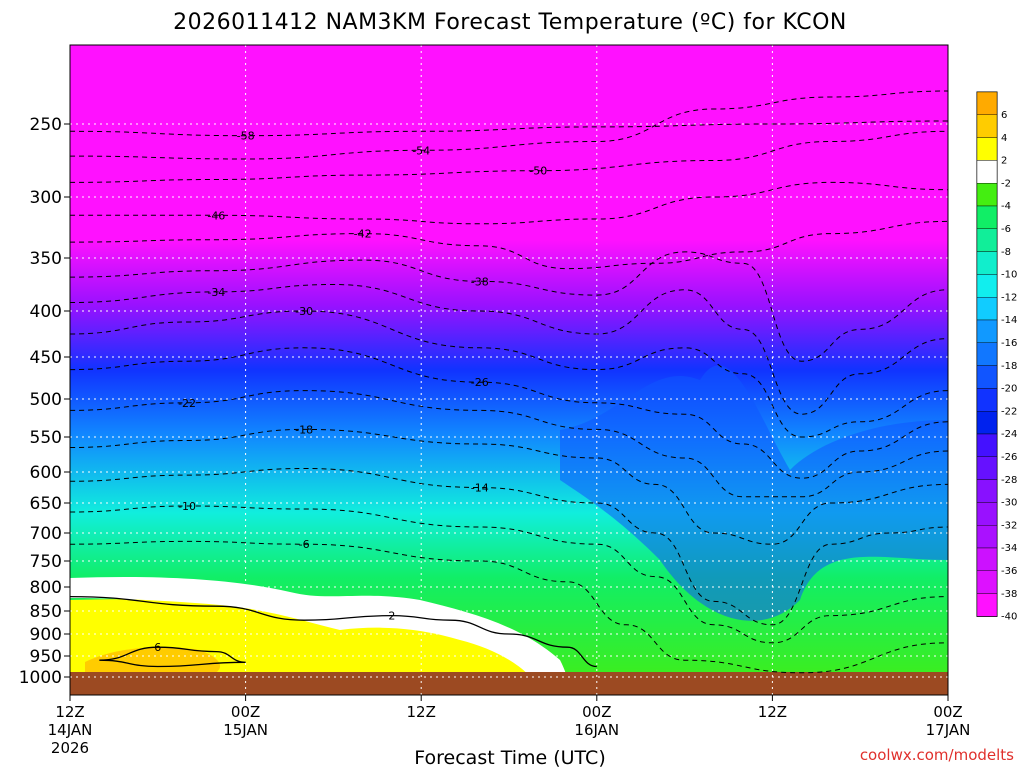  I want to click on contour-label: 2, so click(391, 616).